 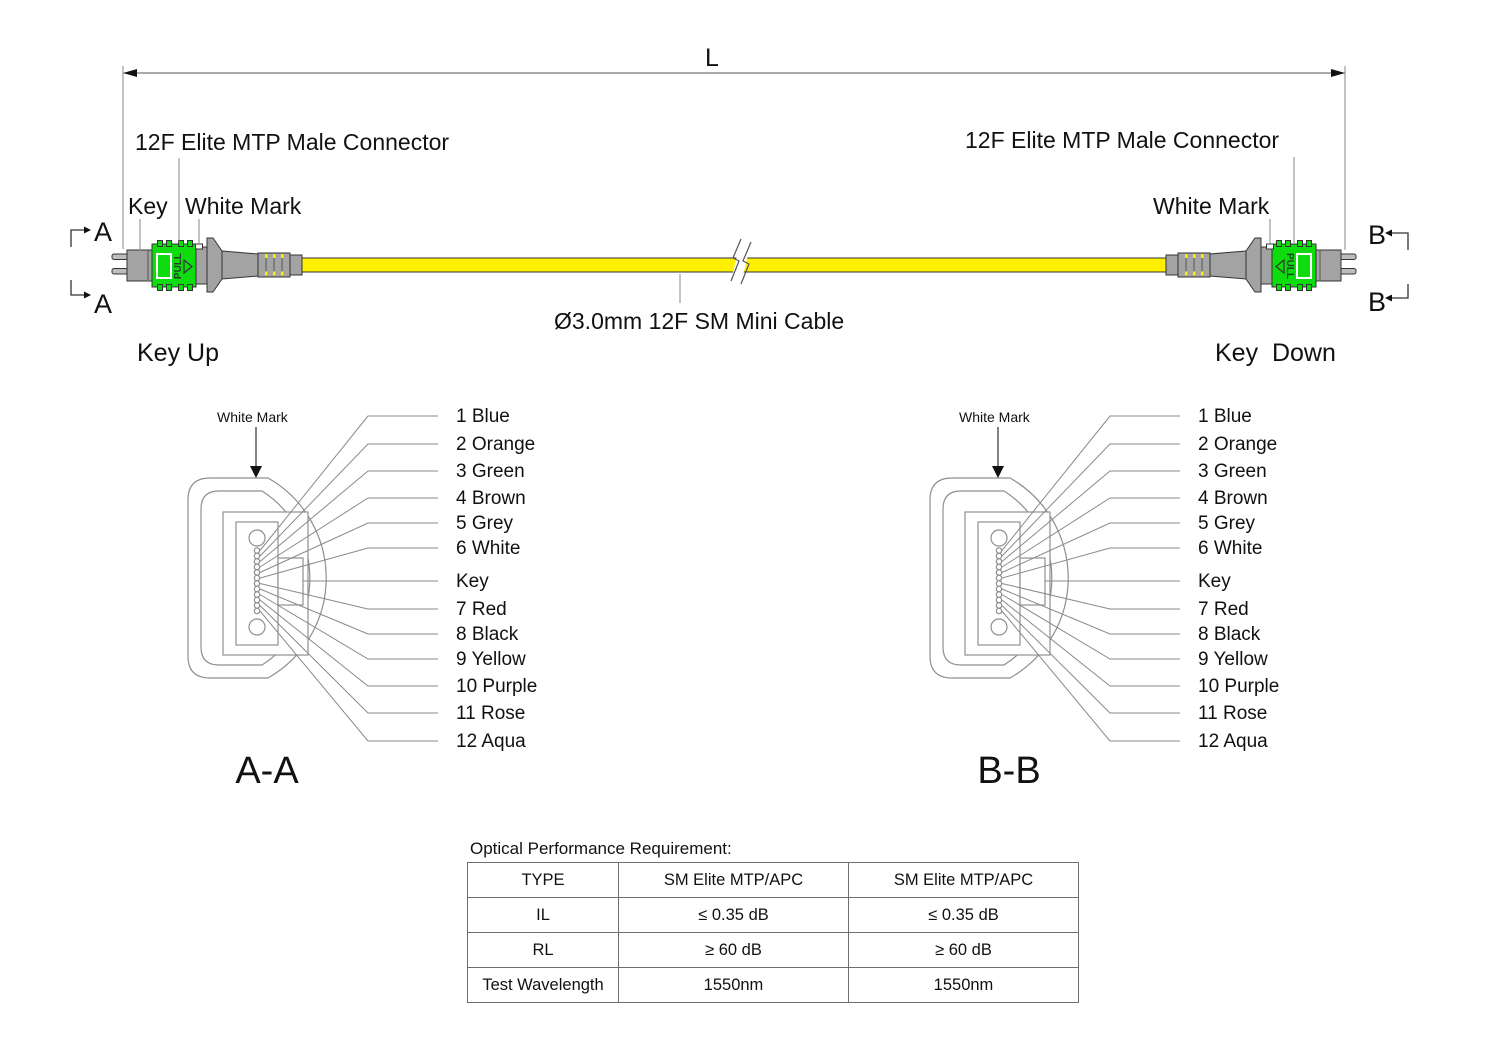 What do you see at coordinates (178, 353) in the screenshot?
I see `key-up-label: Key Up` at bounding box center [178, 353].